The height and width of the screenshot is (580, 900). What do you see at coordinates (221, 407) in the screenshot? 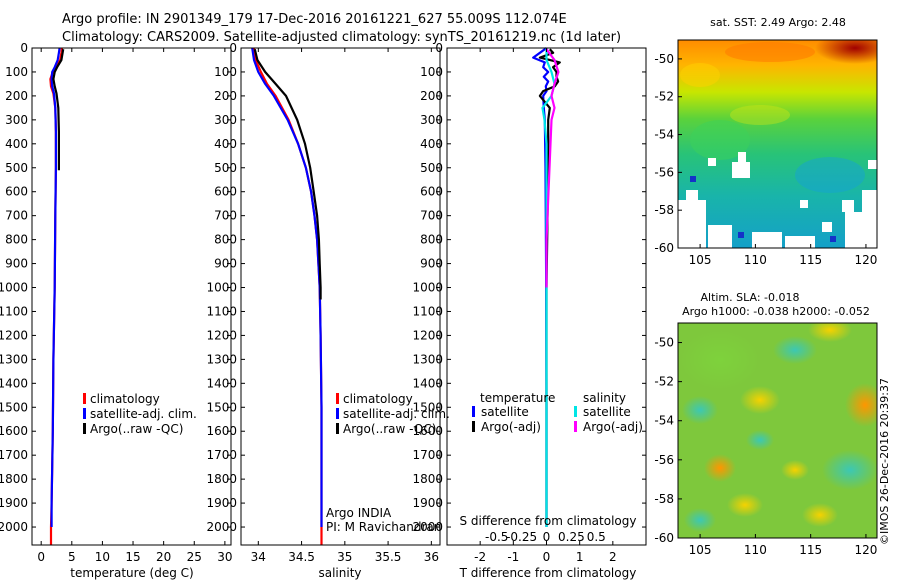
I see `salinity-ytick-label: 1500` at bounding box center [221, 407].